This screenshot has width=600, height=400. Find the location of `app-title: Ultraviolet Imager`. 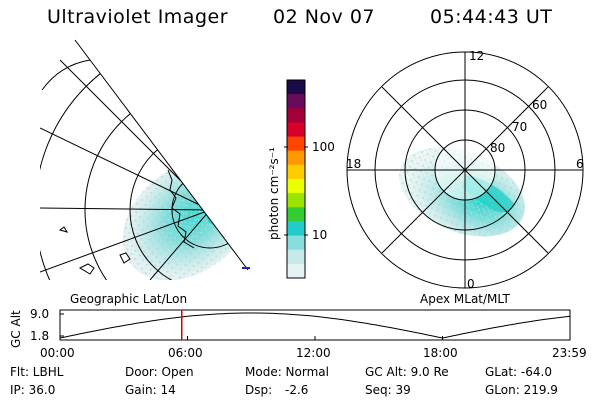

app-title: Ultraviolet Imager is located at coordinates (138, 17).